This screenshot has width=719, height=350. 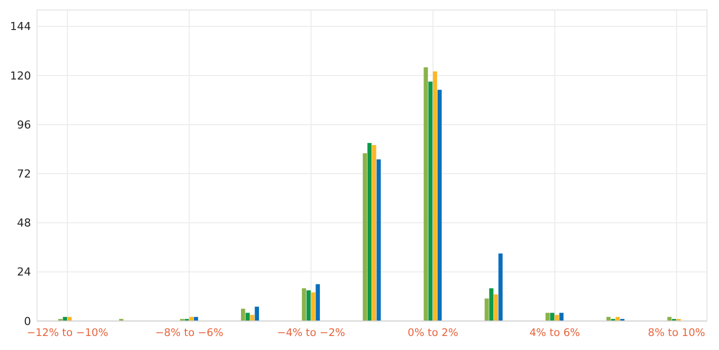 What do you see at coordinates (24, 223) in the screenshot?
I see `y-tick-label: 48` at bounding box center [24, 223].